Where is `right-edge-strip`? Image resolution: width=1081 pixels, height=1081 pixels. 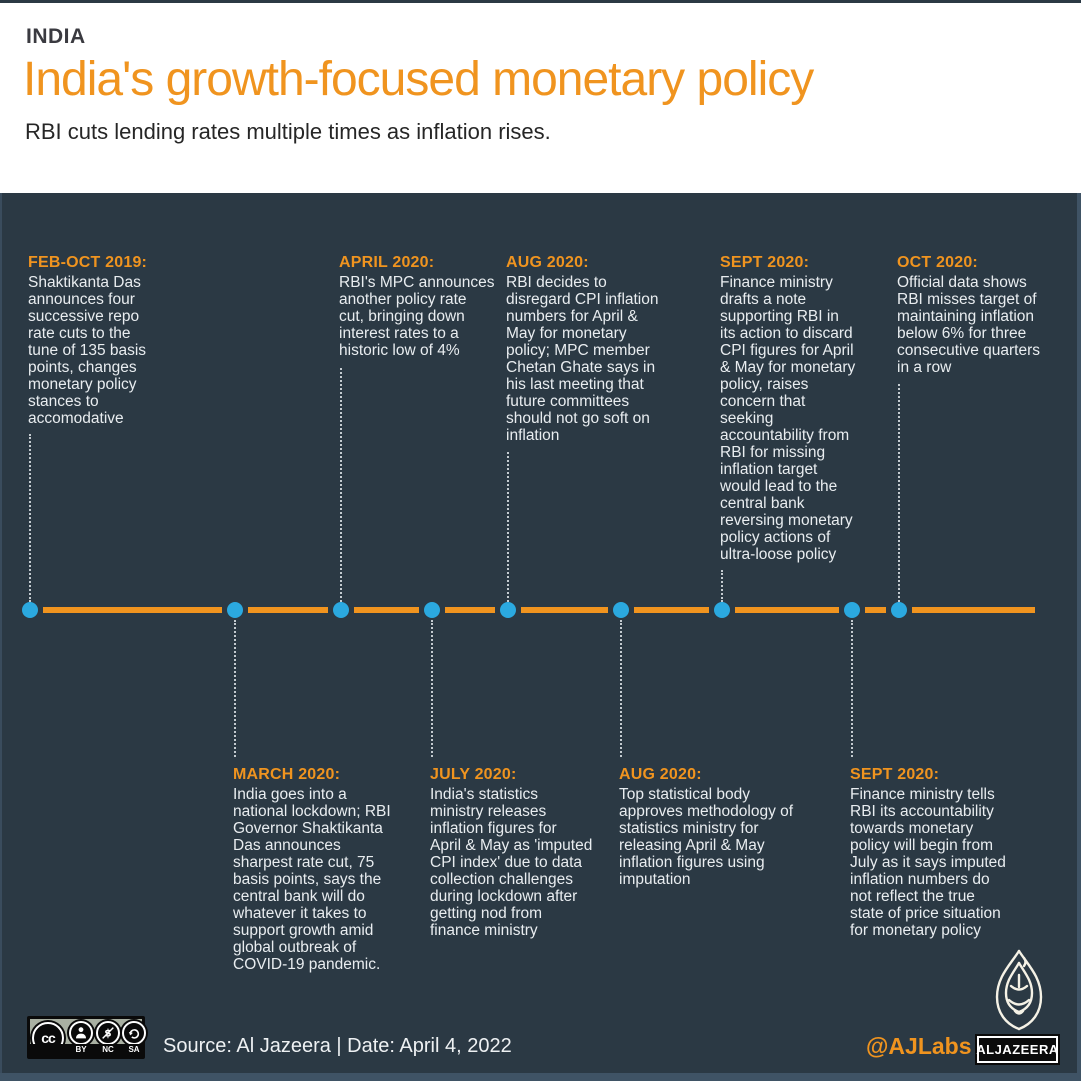 right-edge-strip is located at coordinates (1079, 637).